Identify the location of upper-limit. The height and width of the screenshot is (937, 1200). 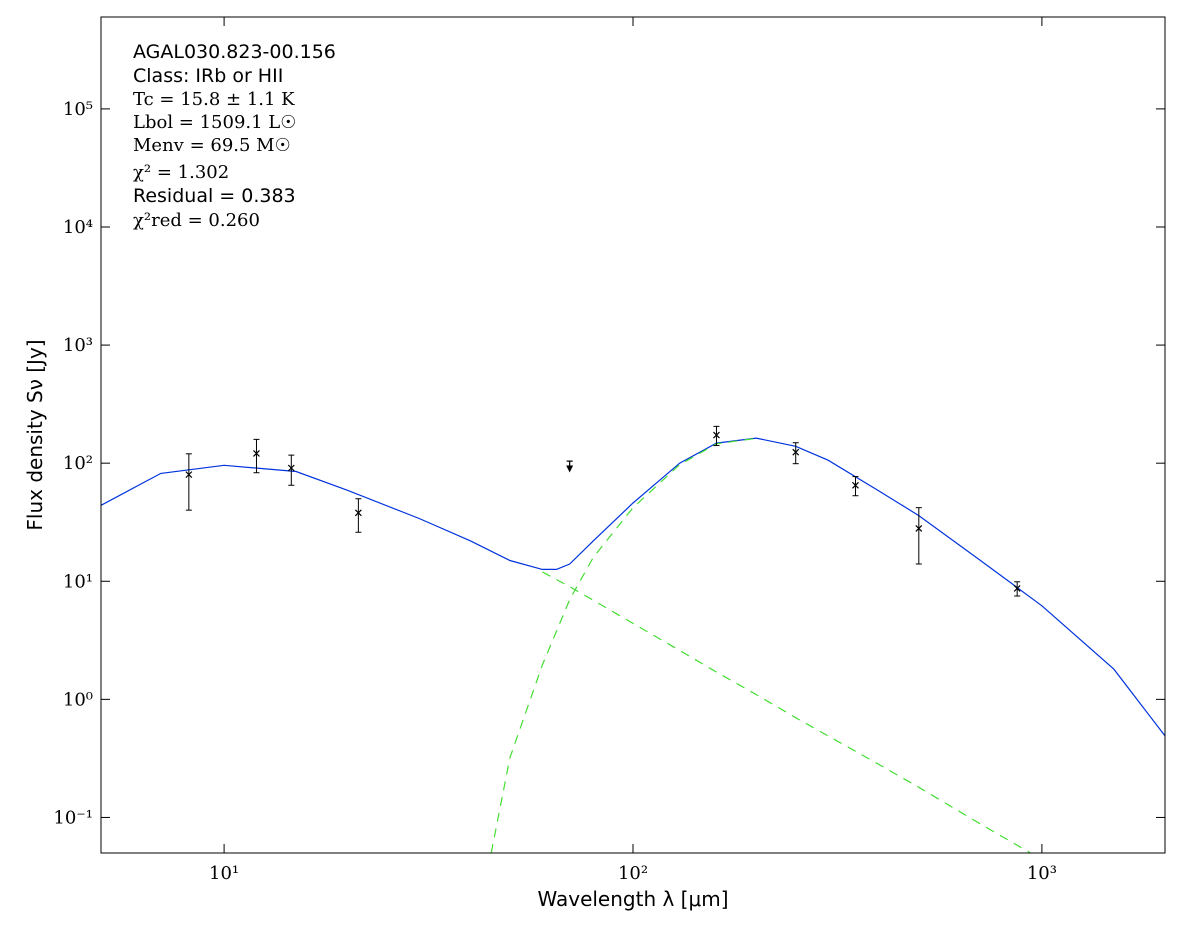
(570, 466).